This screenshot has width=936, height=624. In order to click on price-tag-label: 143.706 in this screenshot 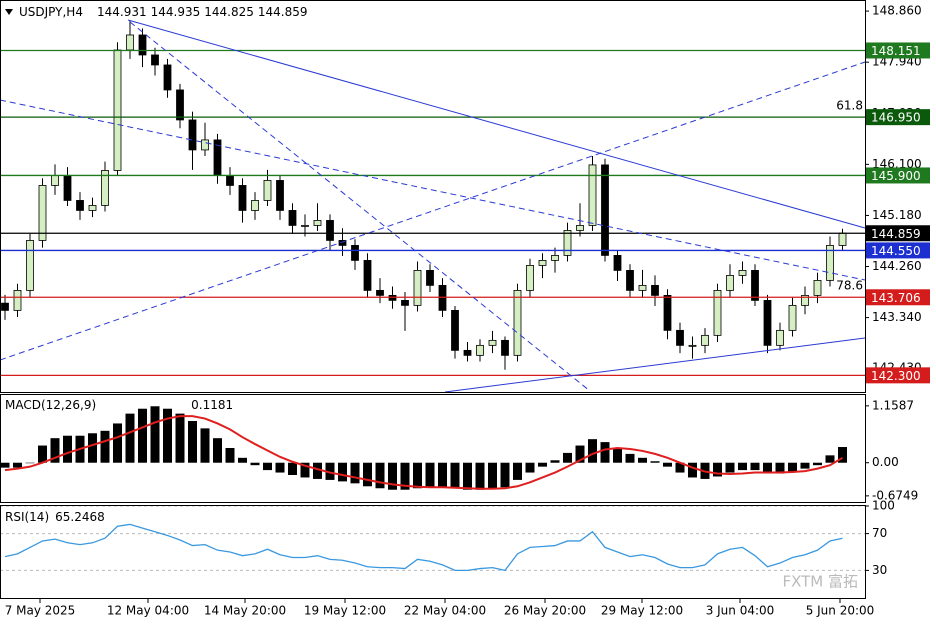, I will do `click(896, 298)`.